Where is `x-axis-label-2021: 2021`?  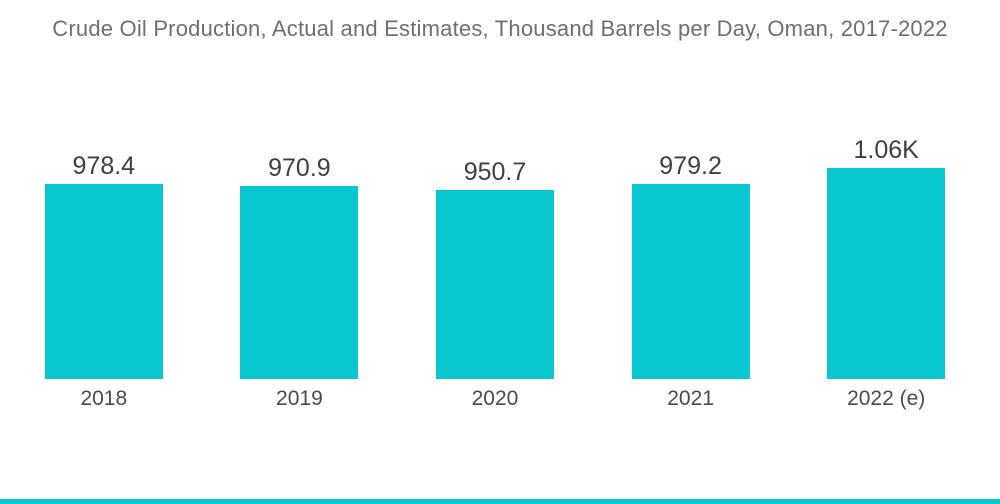
x-axis-label-2021: 2021 is located at coordinates (690, 398).